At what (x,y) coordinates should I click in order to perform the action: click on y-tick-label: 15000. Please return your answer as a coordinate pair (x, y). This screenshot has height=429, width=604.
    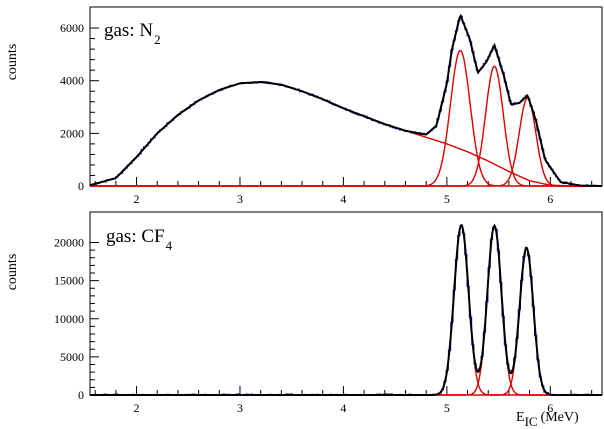
    Looking at the image, I should click on (69, 281).